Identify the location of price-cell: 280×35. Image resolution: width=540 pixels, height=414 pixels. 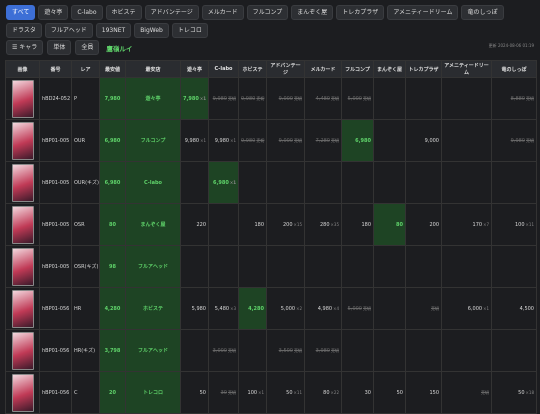
(323, 224).